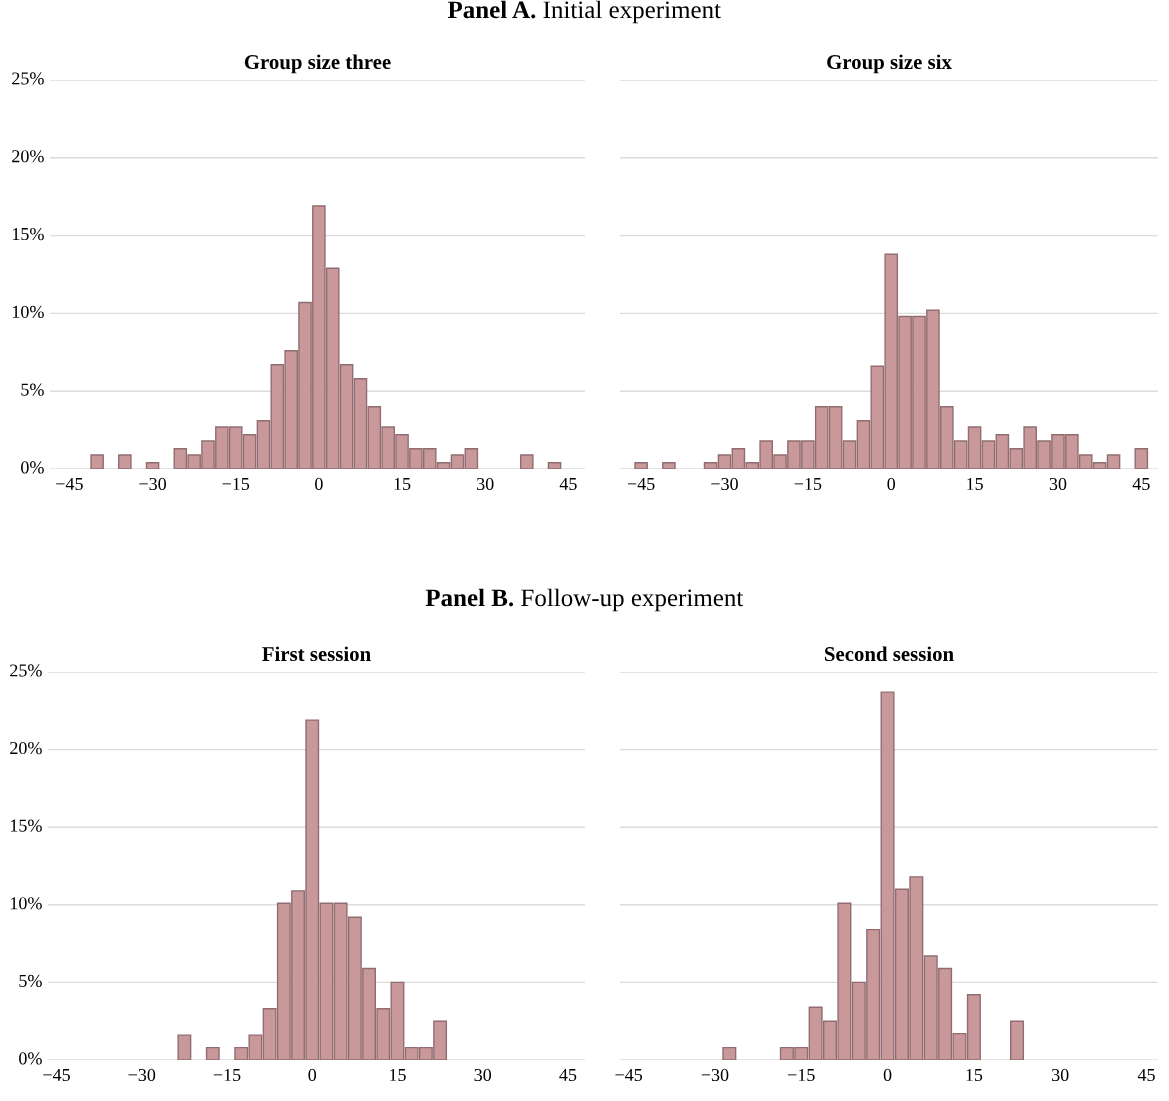  Describe the element at coordinates (889, 64) in the screenshot. I see `chart-title: Group size six` at that location.